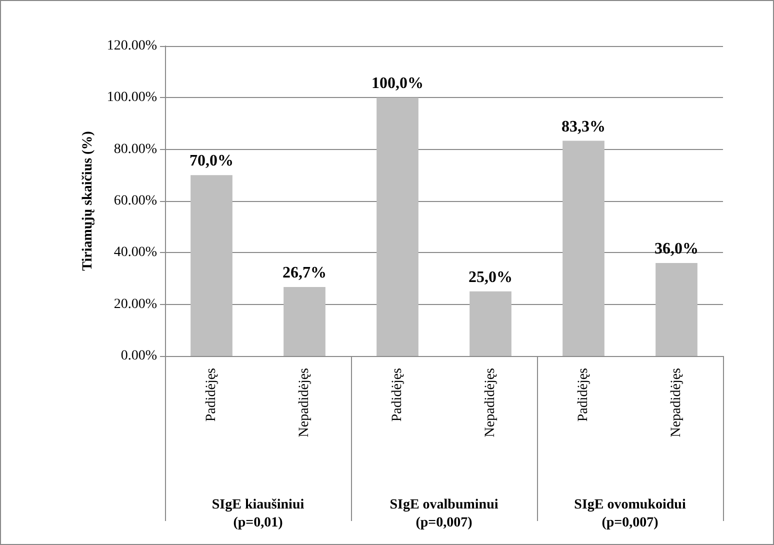  I want to click on y-tick-label: 120.00%, so click(132, 46).